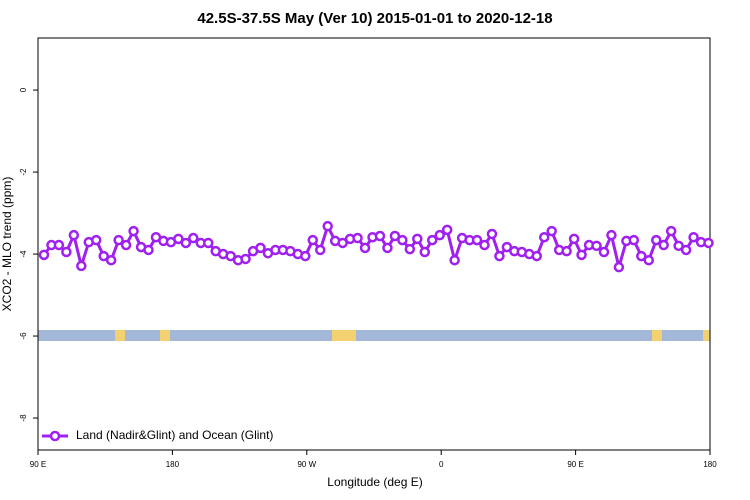 Image resolution: width=750 pixels, height=500 pixels. I want to click on ocean-strip, so click(374, 335).